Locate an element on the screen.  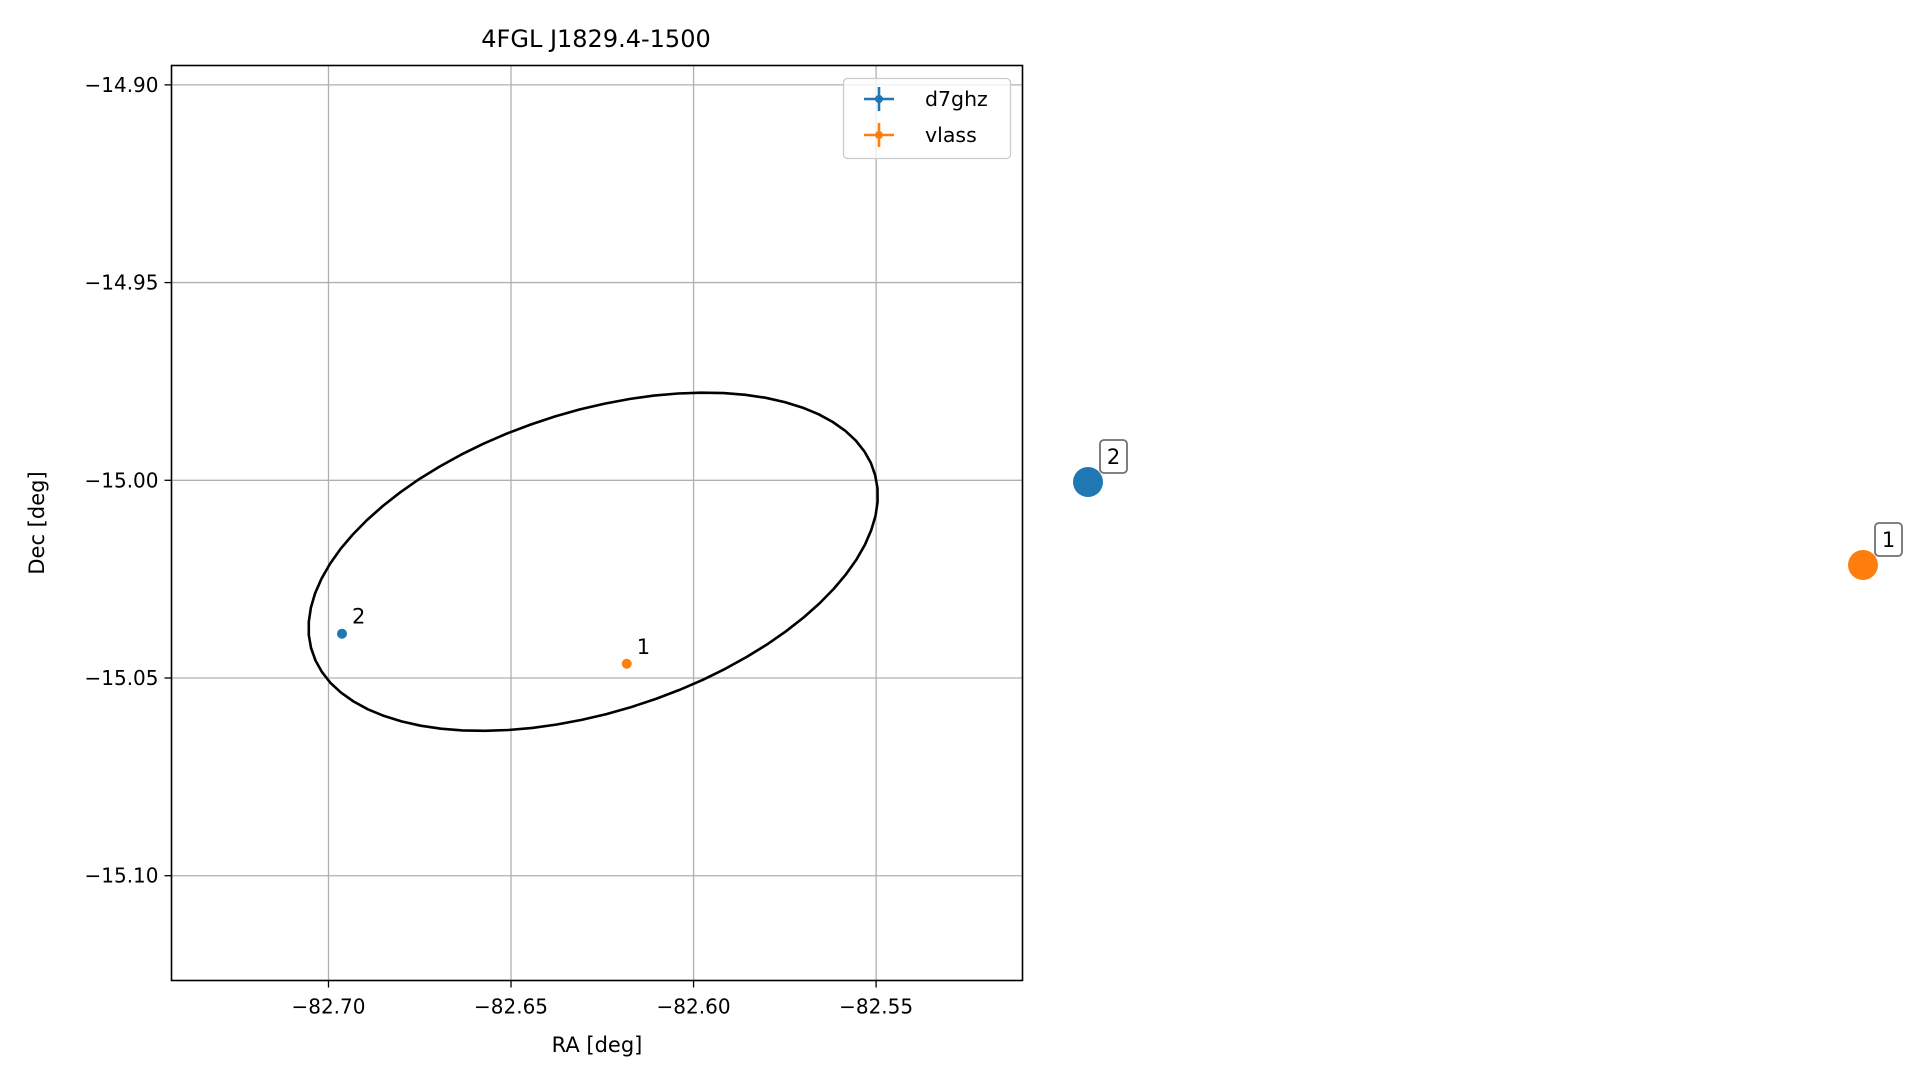
outside-markers: 21 is located at coordinates (1488, 509).